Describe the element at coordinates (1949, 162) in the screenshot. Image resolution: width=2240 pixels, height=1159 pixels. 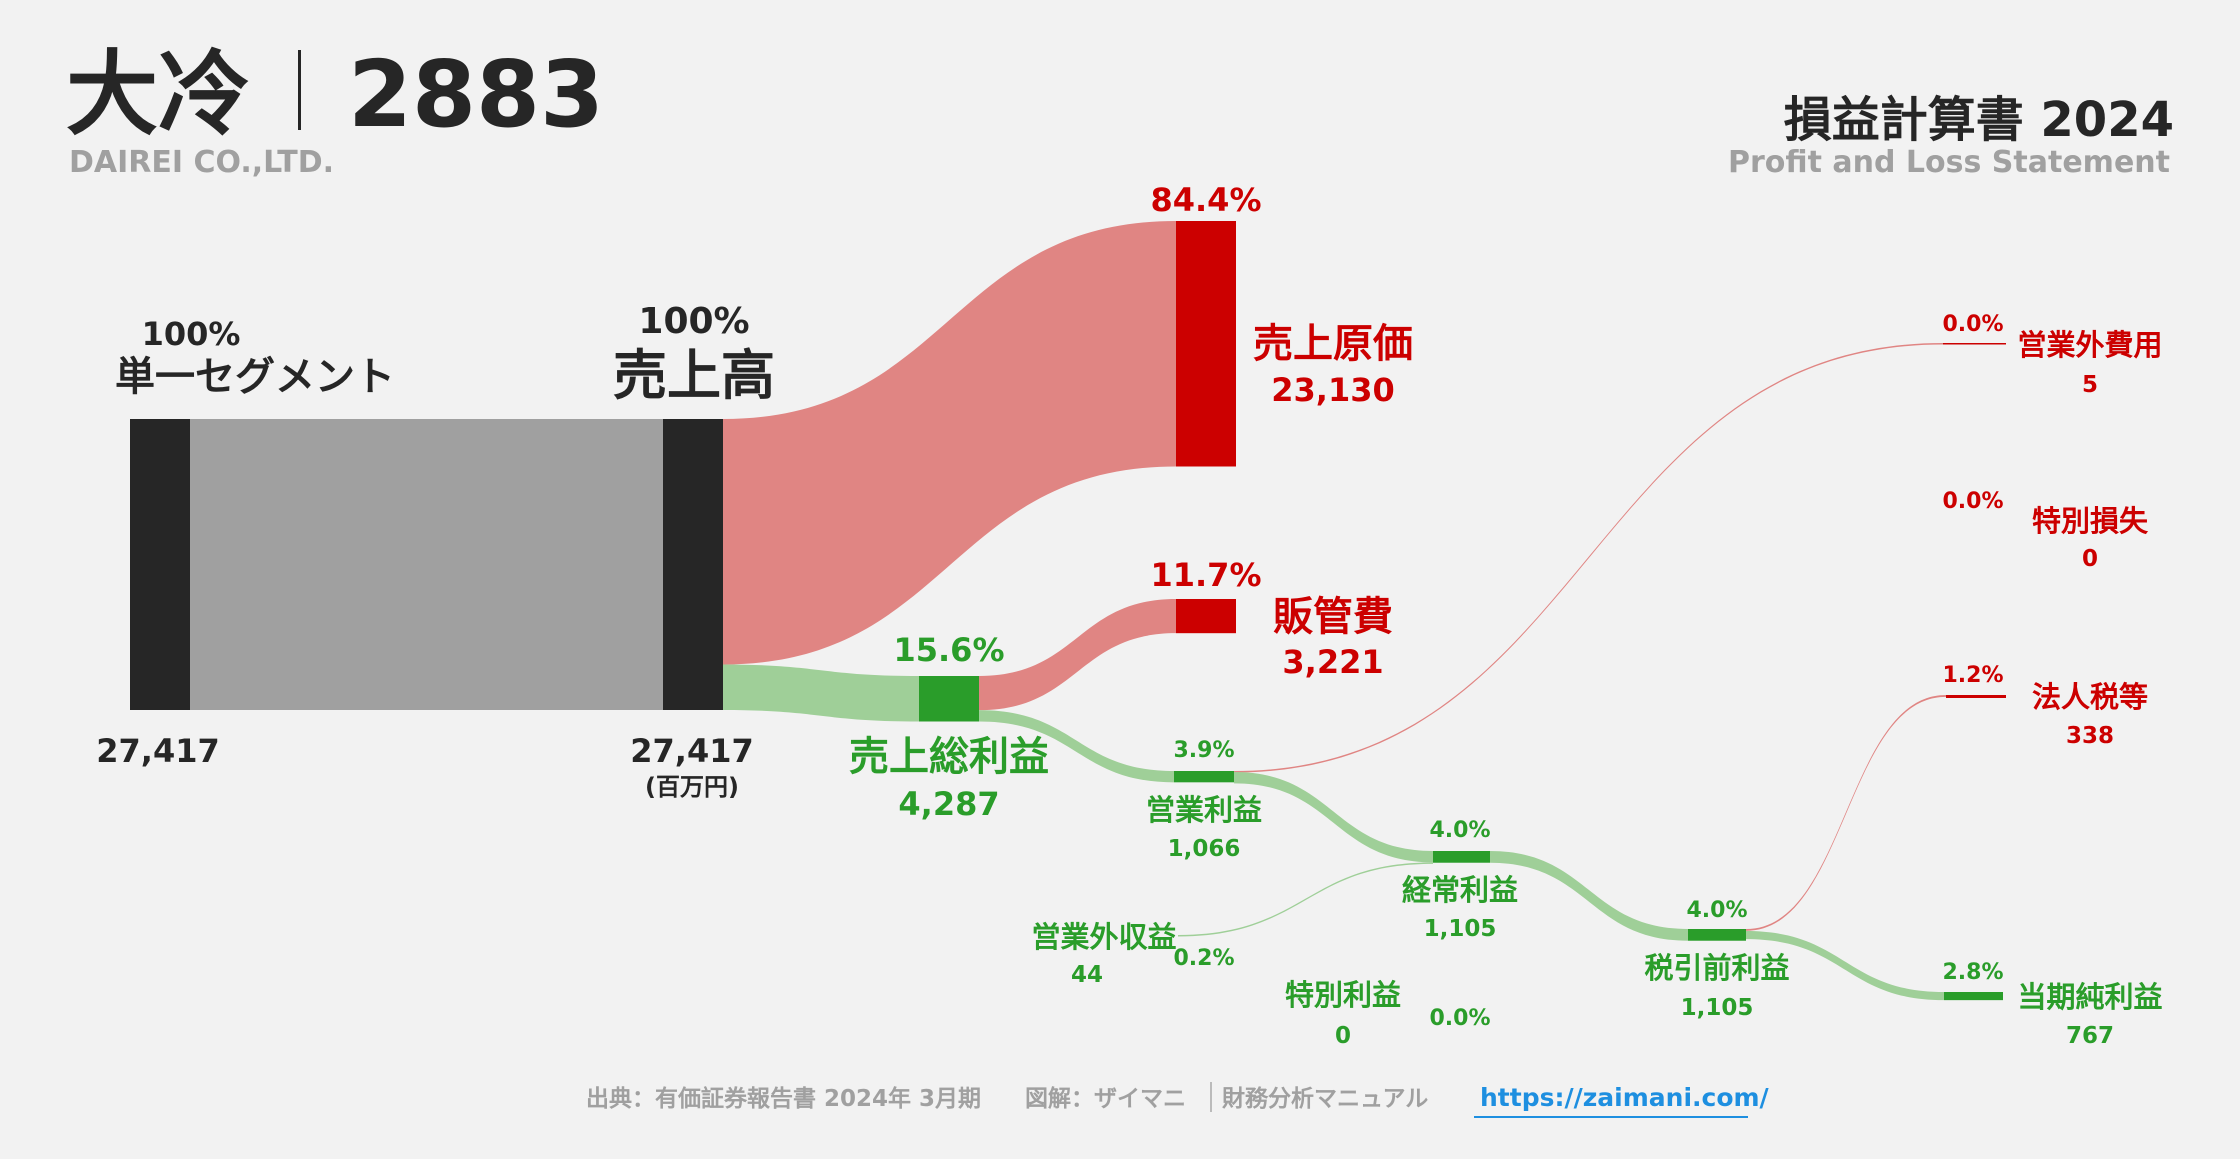
I see `statement-subtitle: Profit and Loss Statement` at that location.